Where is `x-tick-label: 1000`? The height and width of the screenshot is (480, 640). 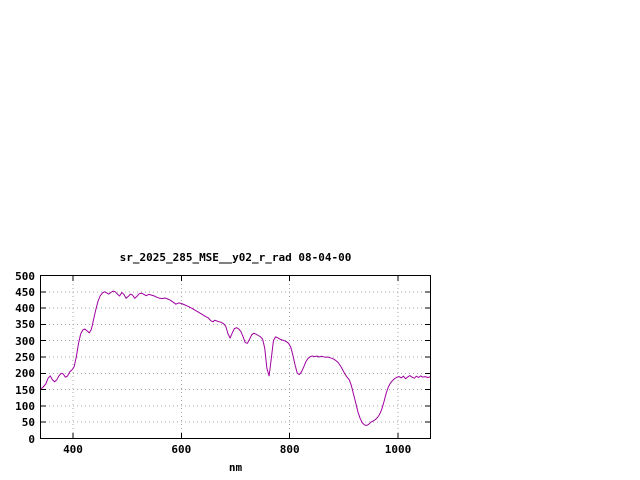
x-tick-label: 1000 is located at coordinates (398, 449).